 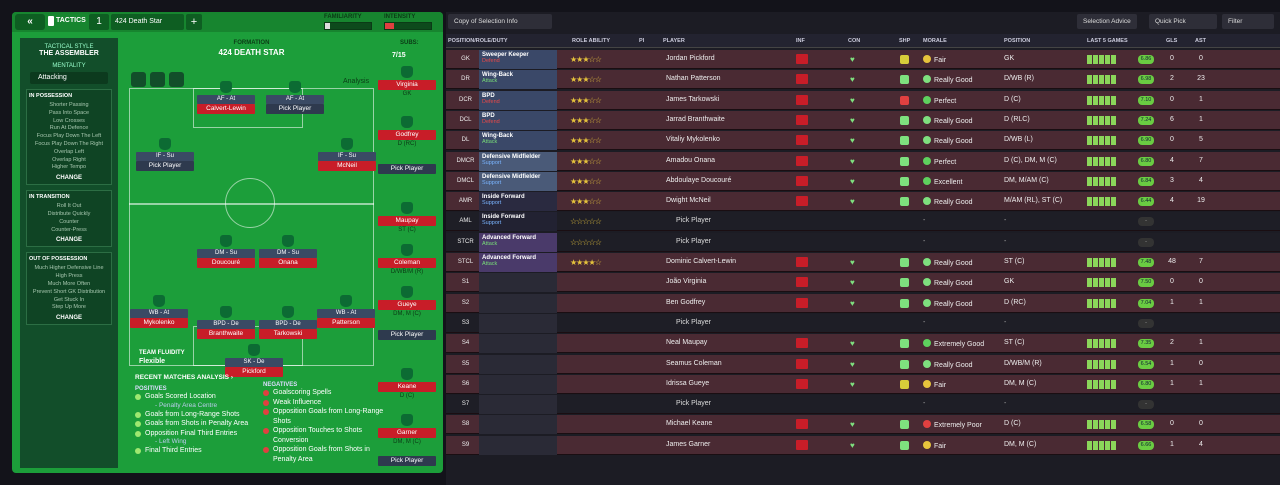 What do you see at coordinates (1107, 21) in the screenshot?
I see `selection-advice-button: Selection Advice` at bounding box center [1107, 21].